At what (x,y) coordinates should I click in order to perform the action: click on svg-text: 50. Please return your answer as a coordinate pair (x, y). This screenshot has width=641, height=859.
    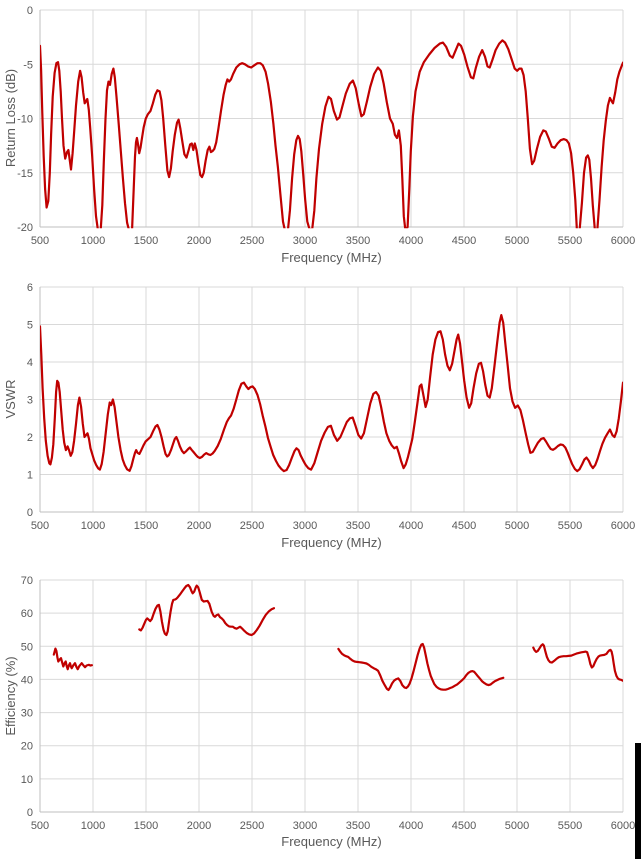
    Looking at the image, I should click on (27, 647).